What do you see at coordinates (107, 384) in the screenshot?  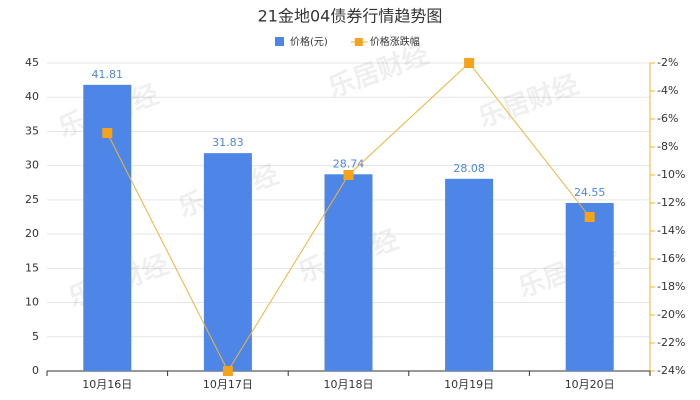 I see `x-tick-label: 10月16日` at bounding box center [107, 384].